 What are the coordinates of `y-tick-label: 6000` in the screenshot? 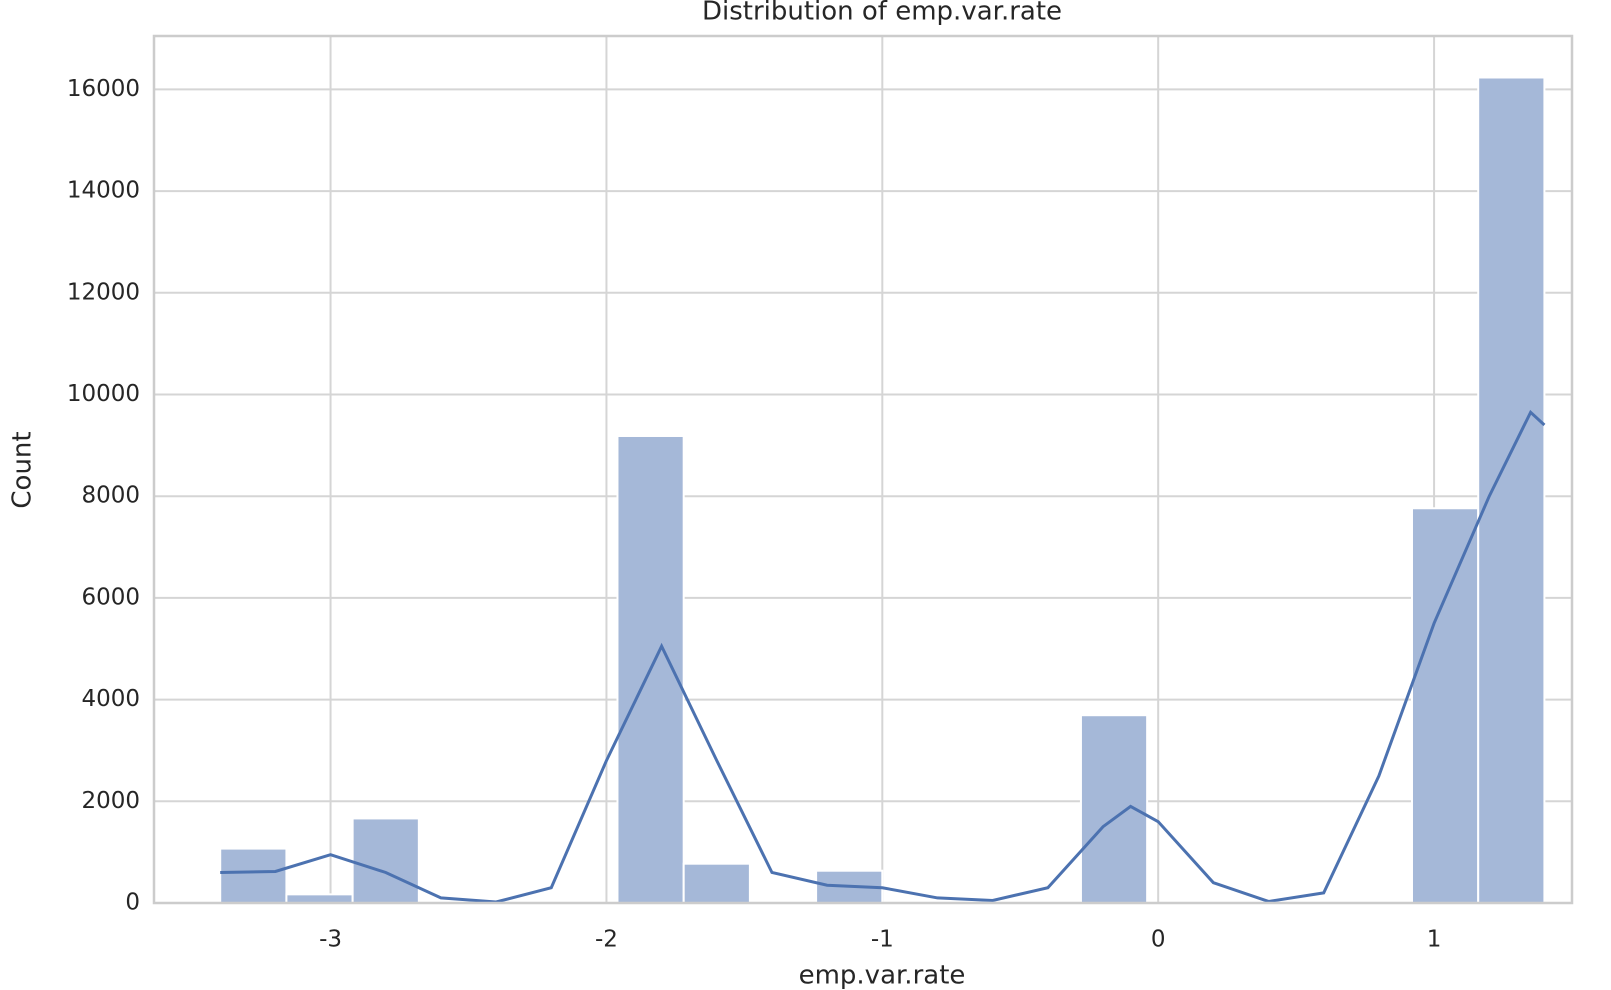 It's located at (110, 597).